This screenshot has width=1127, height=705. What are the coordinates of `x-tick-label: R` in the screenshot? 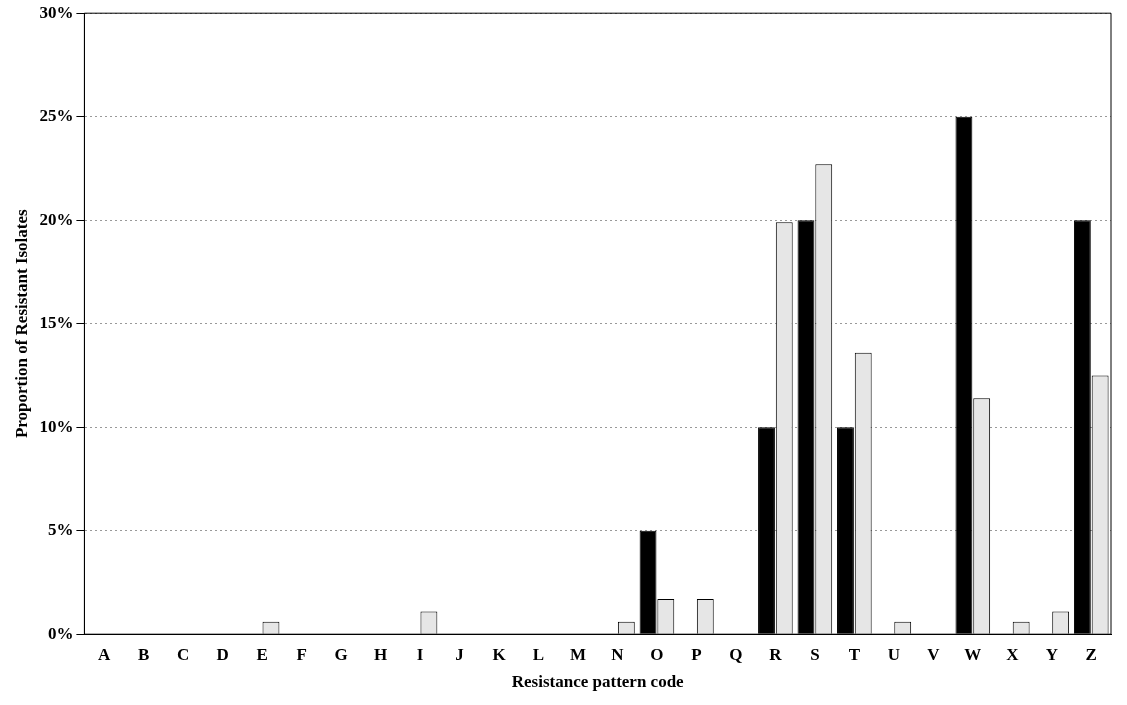 It's located at (776, 654).